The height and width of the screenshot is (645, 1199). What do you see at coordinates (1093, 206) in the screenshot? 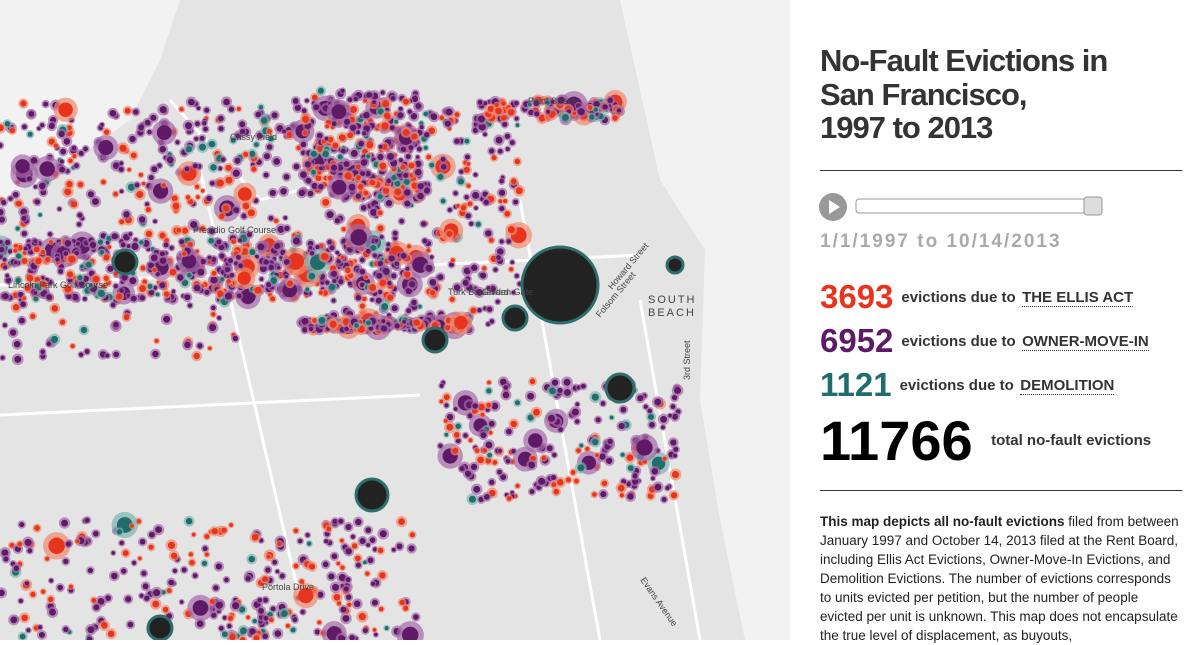
I see `slider-handle` at bounding box center [1093, 206].